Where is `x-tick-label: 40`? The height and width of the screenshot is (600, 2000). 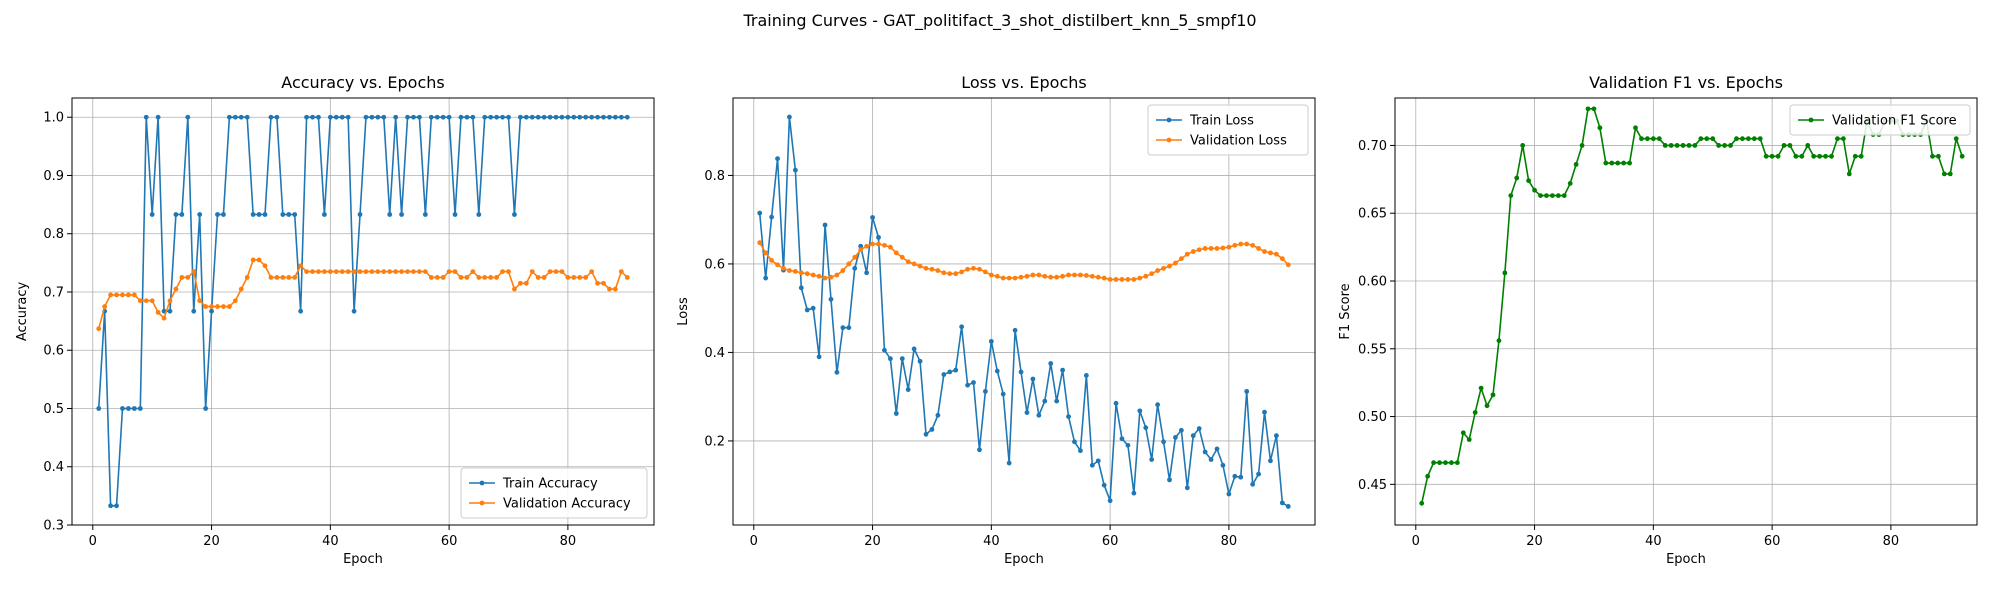 x-tick-label: 40 is located at coordinates (330, 541).